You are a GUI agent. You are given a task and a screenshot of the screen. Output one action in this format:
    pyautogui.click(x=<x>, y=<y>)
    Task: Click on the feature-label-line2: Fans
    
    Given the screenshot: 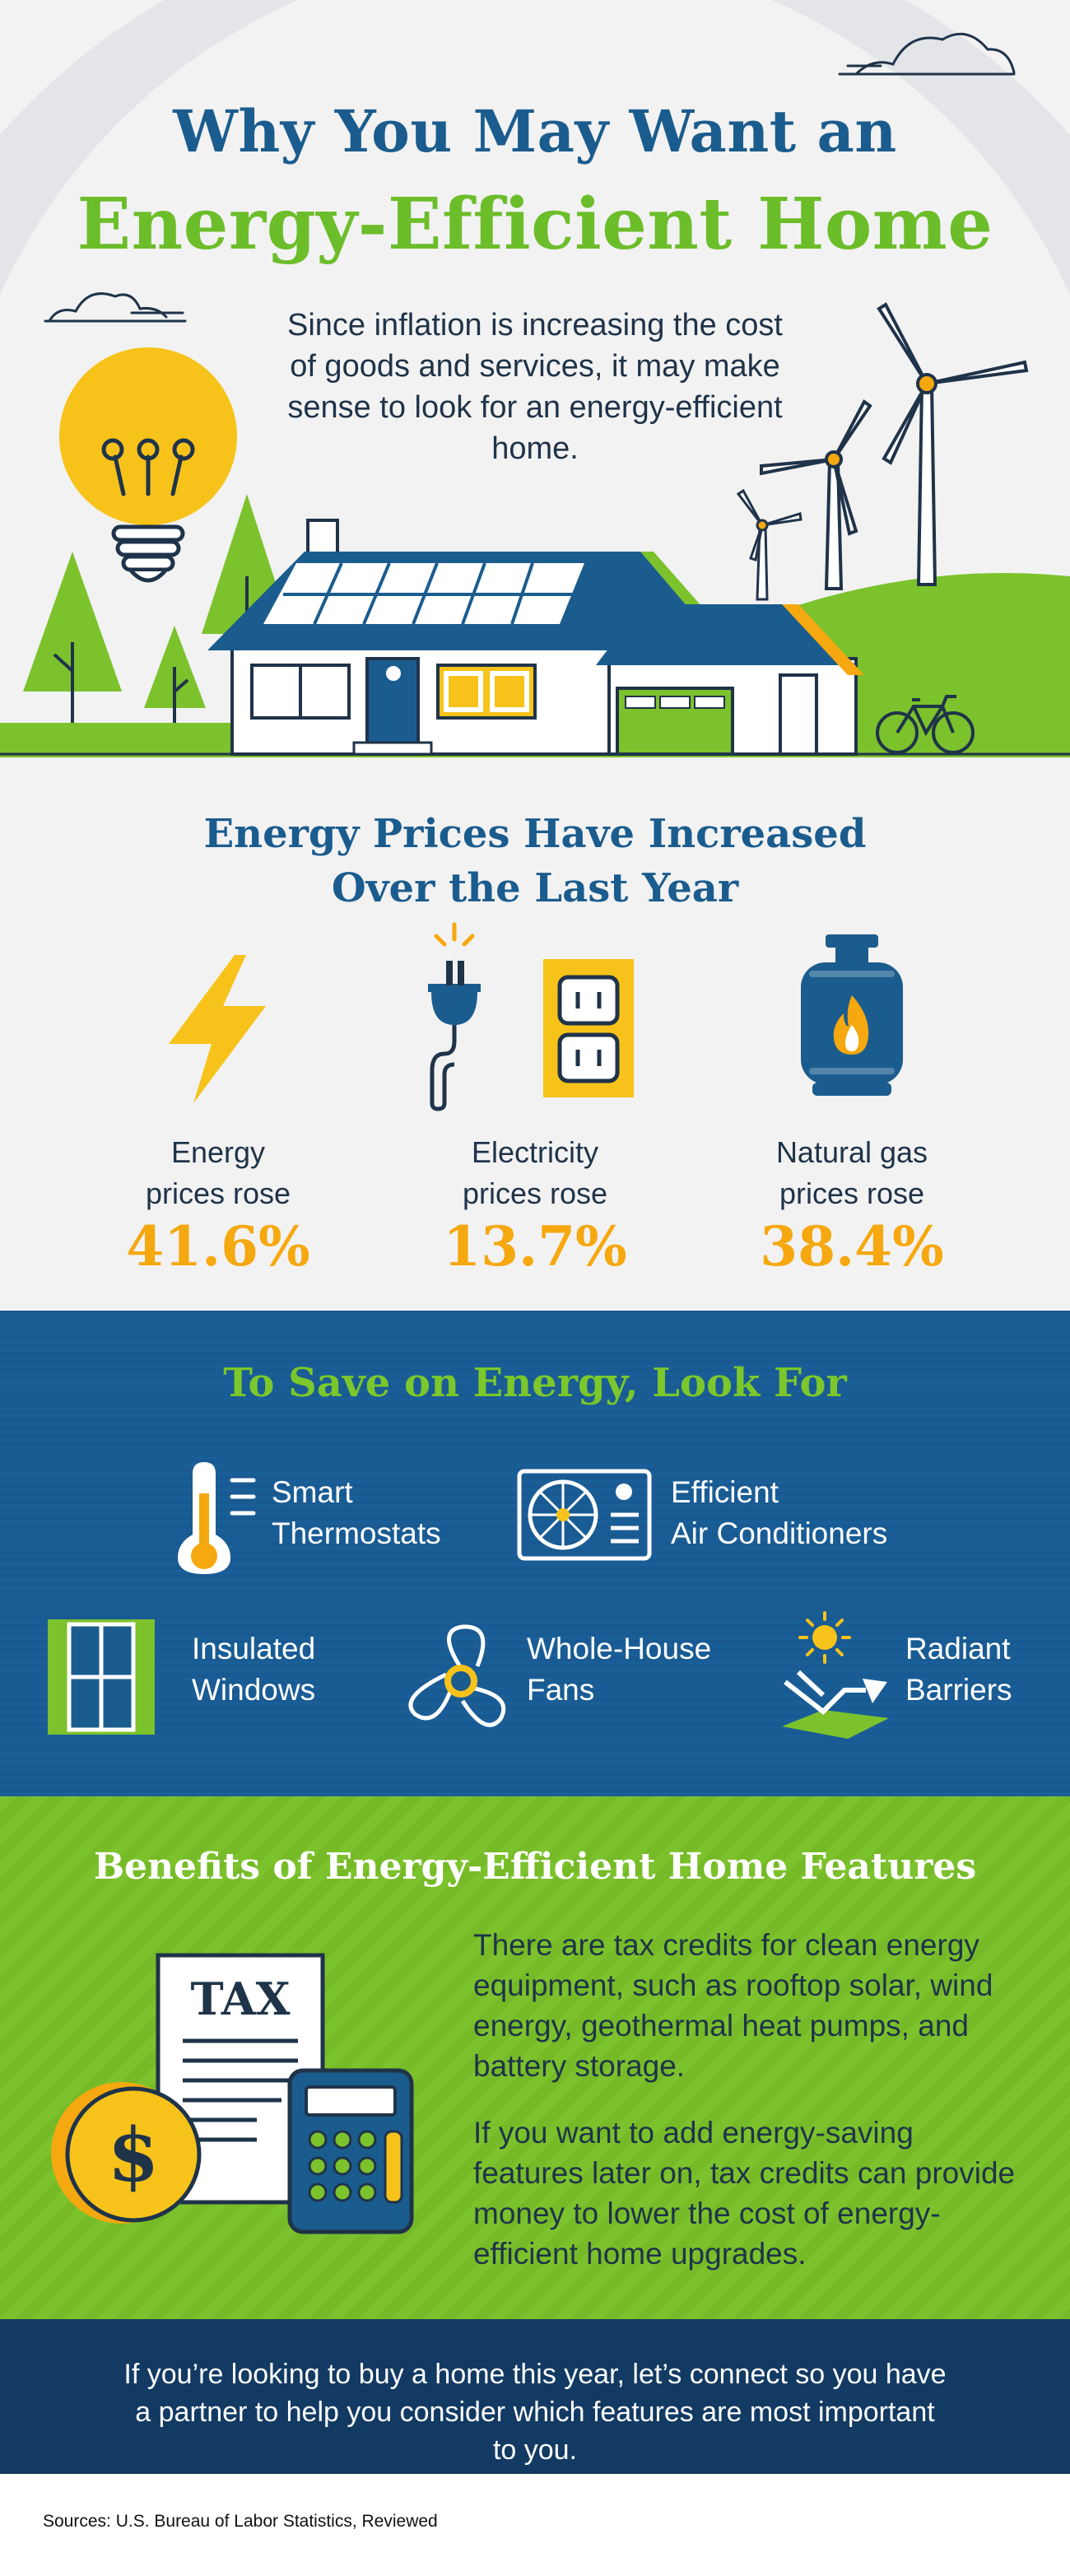 What is the action you would take?
    pyautogui.click(x=561, y=1690)
    